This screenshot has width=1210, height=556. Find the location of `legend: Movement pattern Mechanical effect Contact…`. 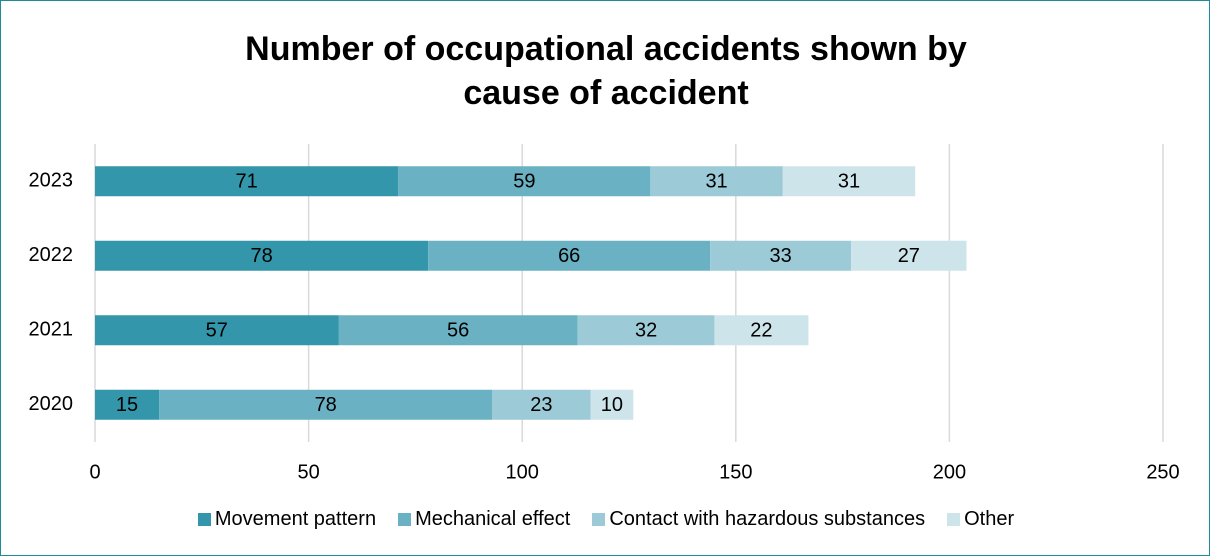

legend: Movement pattern Mechanical effect Contact… is located at coordinates (605, 519).